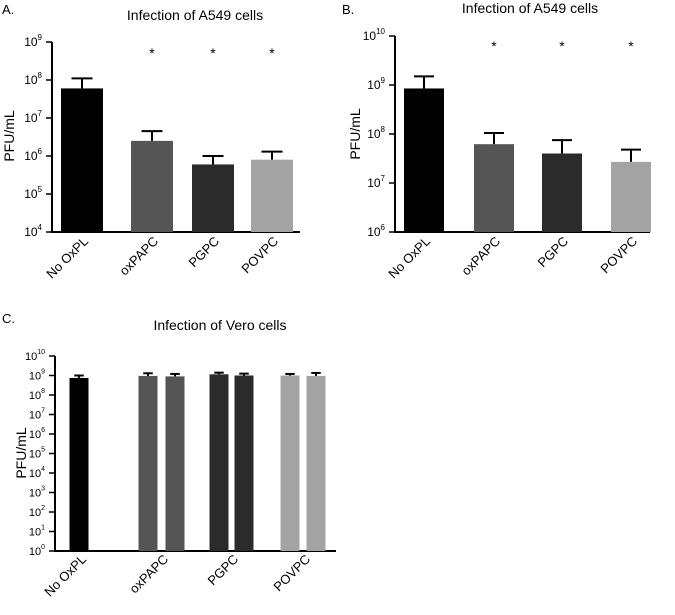  I want to click on panel-label: C., so click(8, 318).